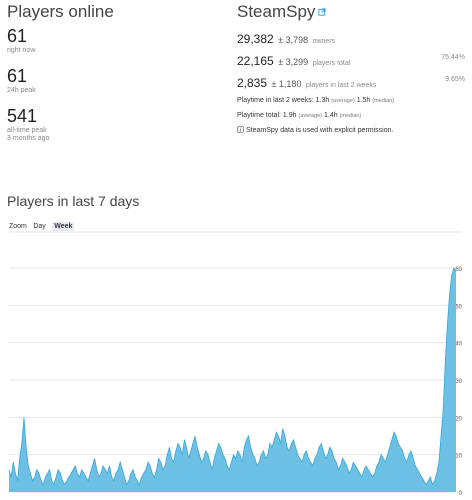 The width and height of the screenshot is (472, 500). What do you see at coordinates (293, 40) in the screenshot?
I see `owners-margin: ± 3,798` at bounding box center [293, 40].